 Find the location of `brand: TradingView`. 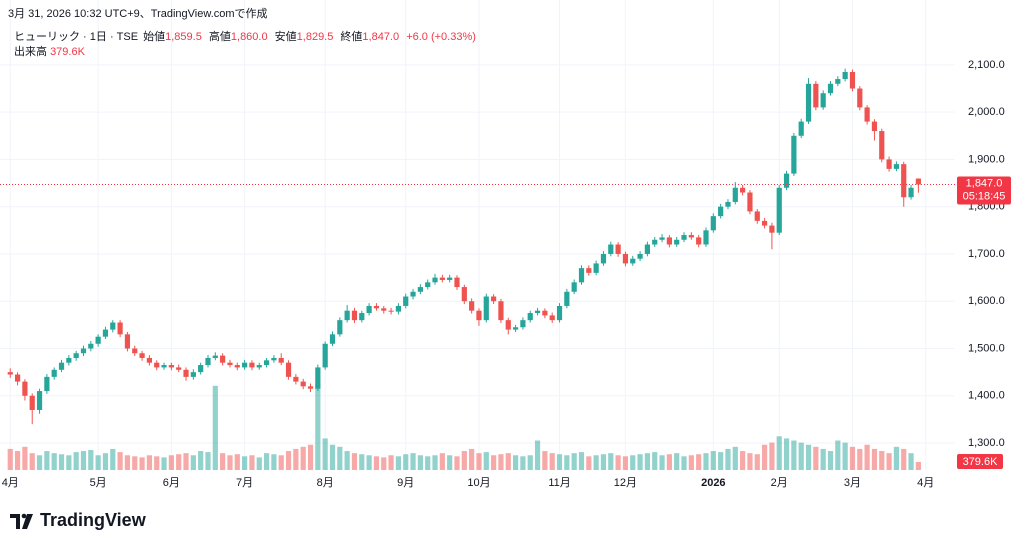

brand: TradingView is located at coordinates (93, 520).